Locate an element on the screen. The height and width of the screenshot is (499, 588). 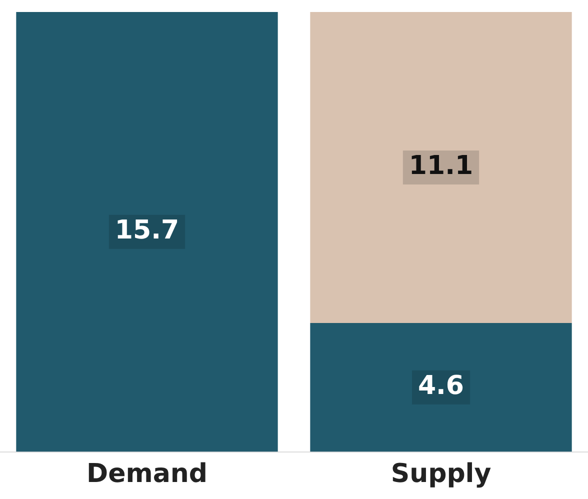
data-label: 15.7 is located at coordinates (147, 231).